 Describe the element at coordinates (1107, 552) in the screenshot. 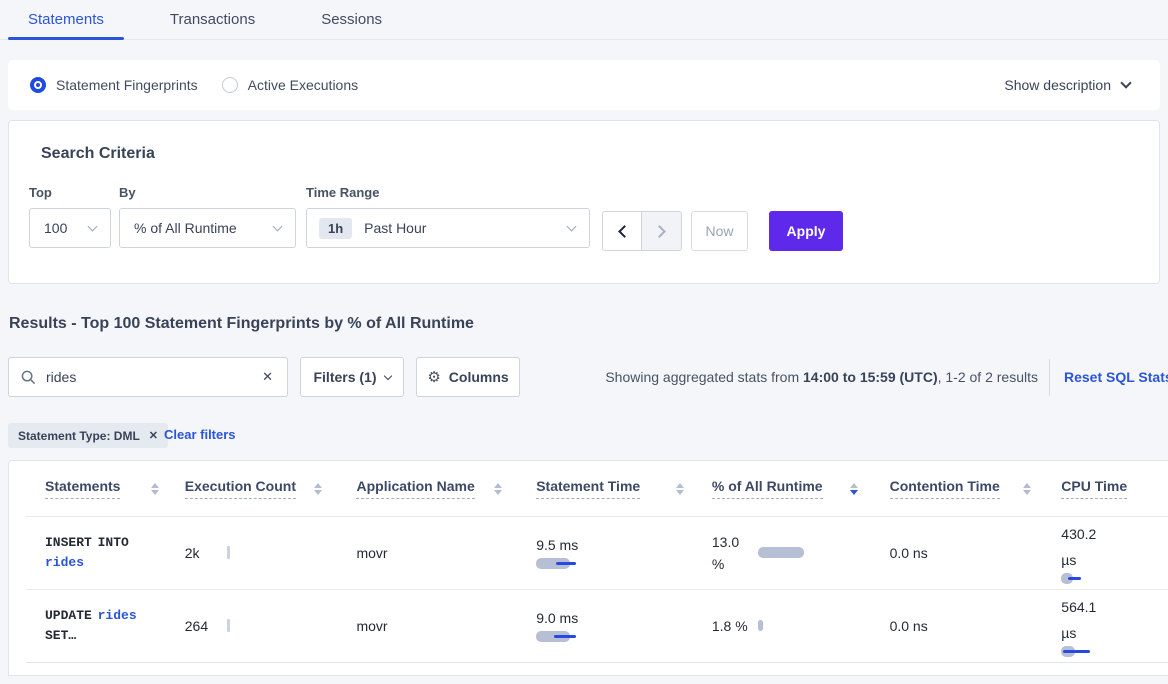

I see `cpu-time-cell: 430.2 µs` at that location.